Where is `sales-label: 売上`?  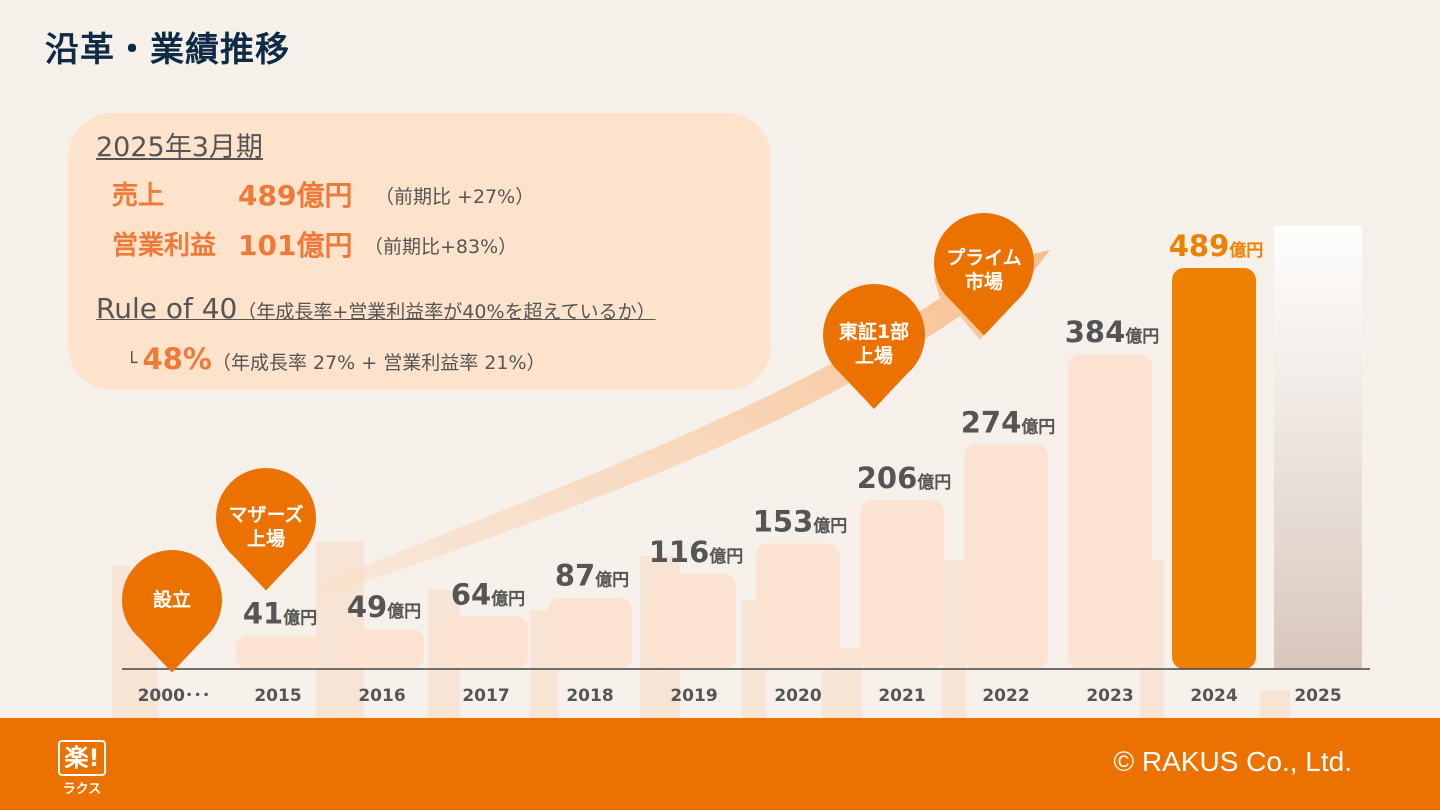 sales-label: 売上 is located at coordinates (138, 196).